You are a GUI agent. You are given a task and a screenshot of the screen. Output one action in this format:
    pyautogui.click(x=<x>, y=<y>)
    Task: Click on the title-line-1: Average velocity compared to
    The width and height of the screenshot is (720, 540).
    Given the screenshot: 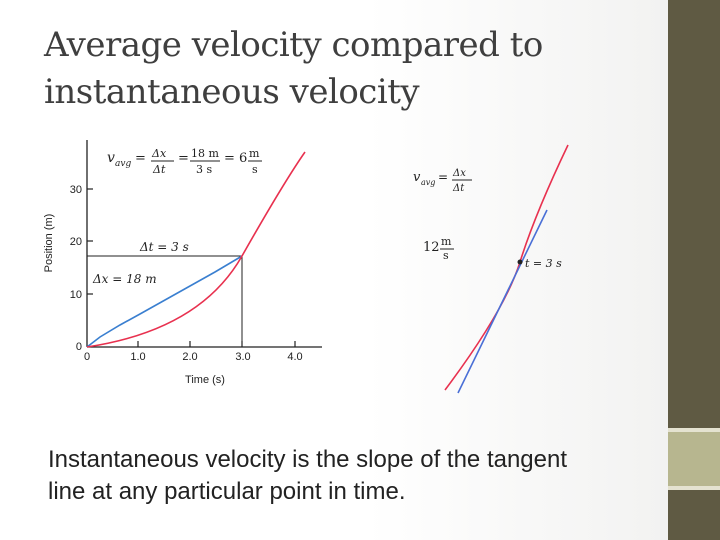 What is the action you would take?
    pyautogui.click(x=293, y=45)
    